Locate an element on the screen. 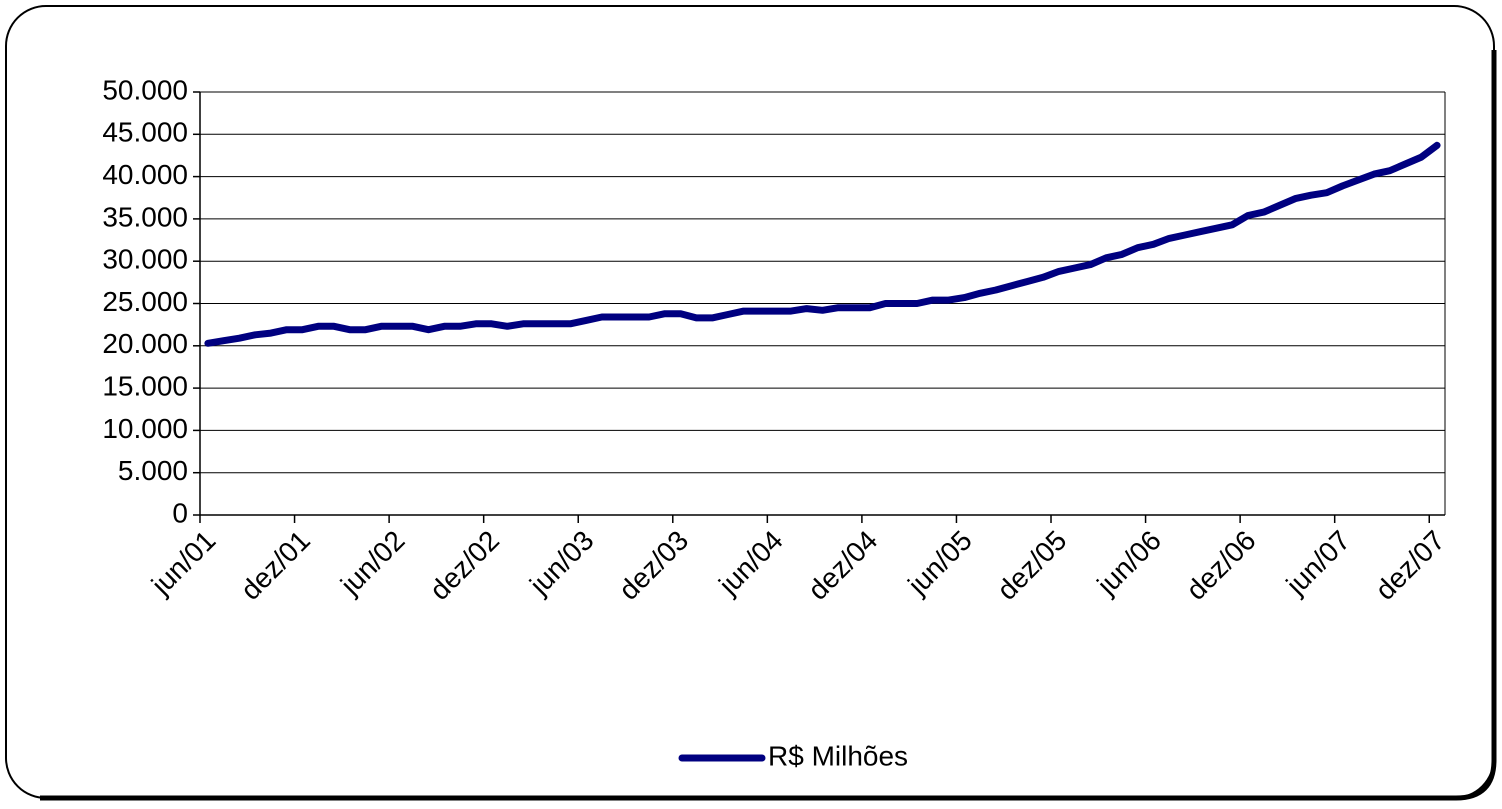 The width and height of the screenshot is (1502, 809). y-tick-label: 5.000 is located at coordinates (153, 470).